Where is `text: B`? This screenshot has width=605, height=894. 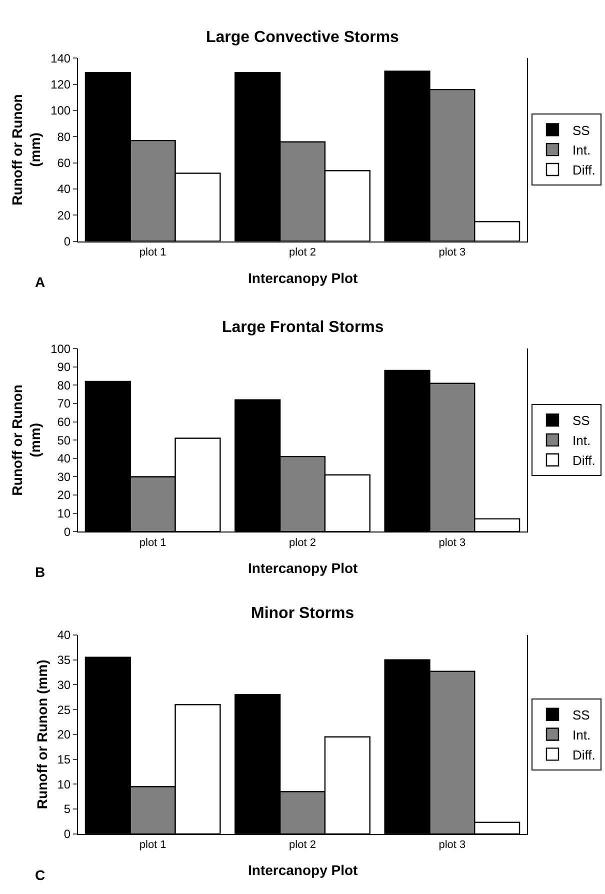
text: B is located at coordinates (40, 572).